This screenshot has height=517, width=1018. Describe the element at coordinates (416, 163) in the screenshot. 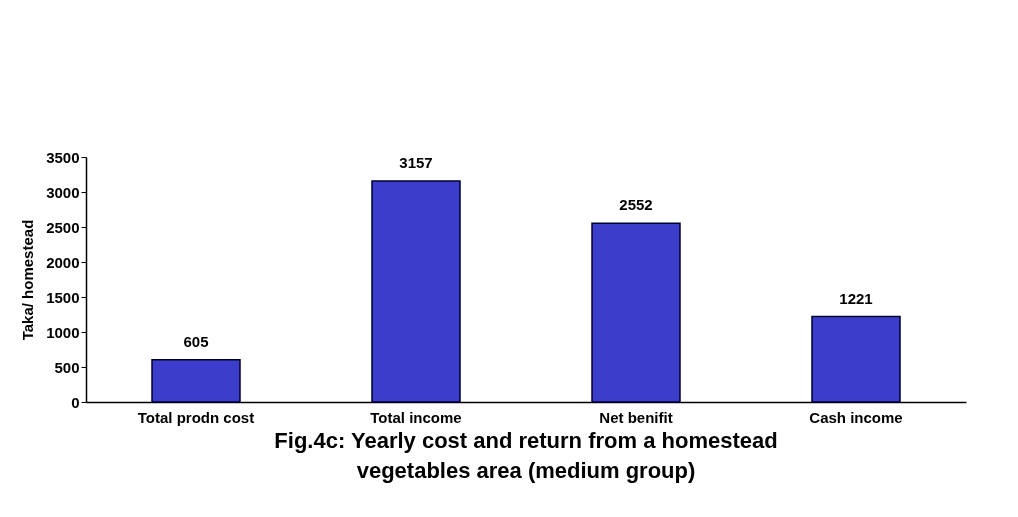

I see `data-label: 3157` at that location.